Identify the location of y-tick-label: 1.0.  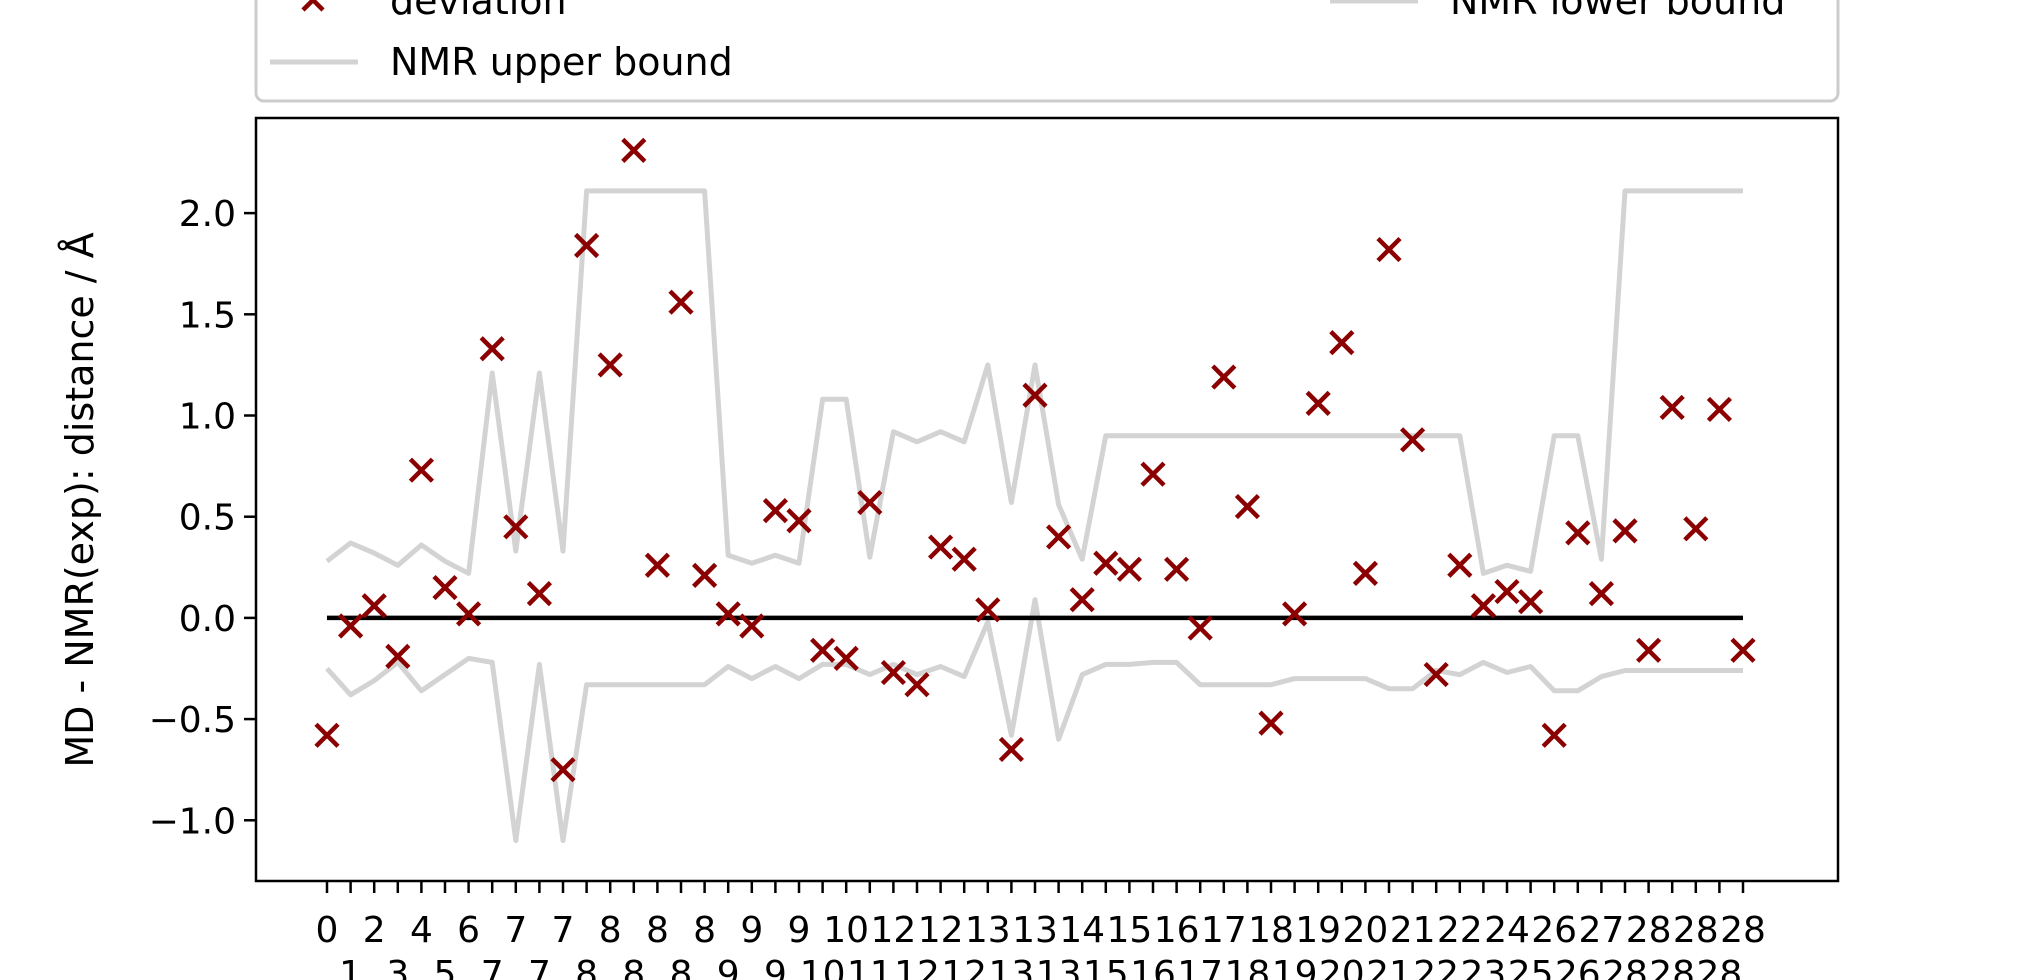
(207, 417).